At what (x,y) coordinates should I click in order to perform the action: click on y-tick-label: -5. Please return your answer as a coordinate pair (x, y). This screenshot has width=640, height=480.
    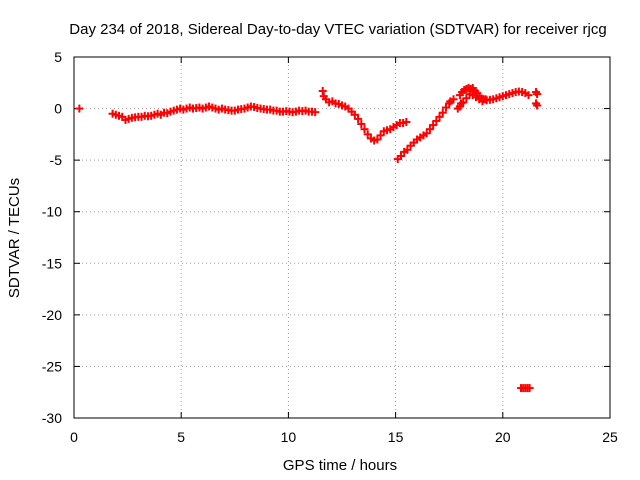
    Looking at the image, I should click on (56, 160).